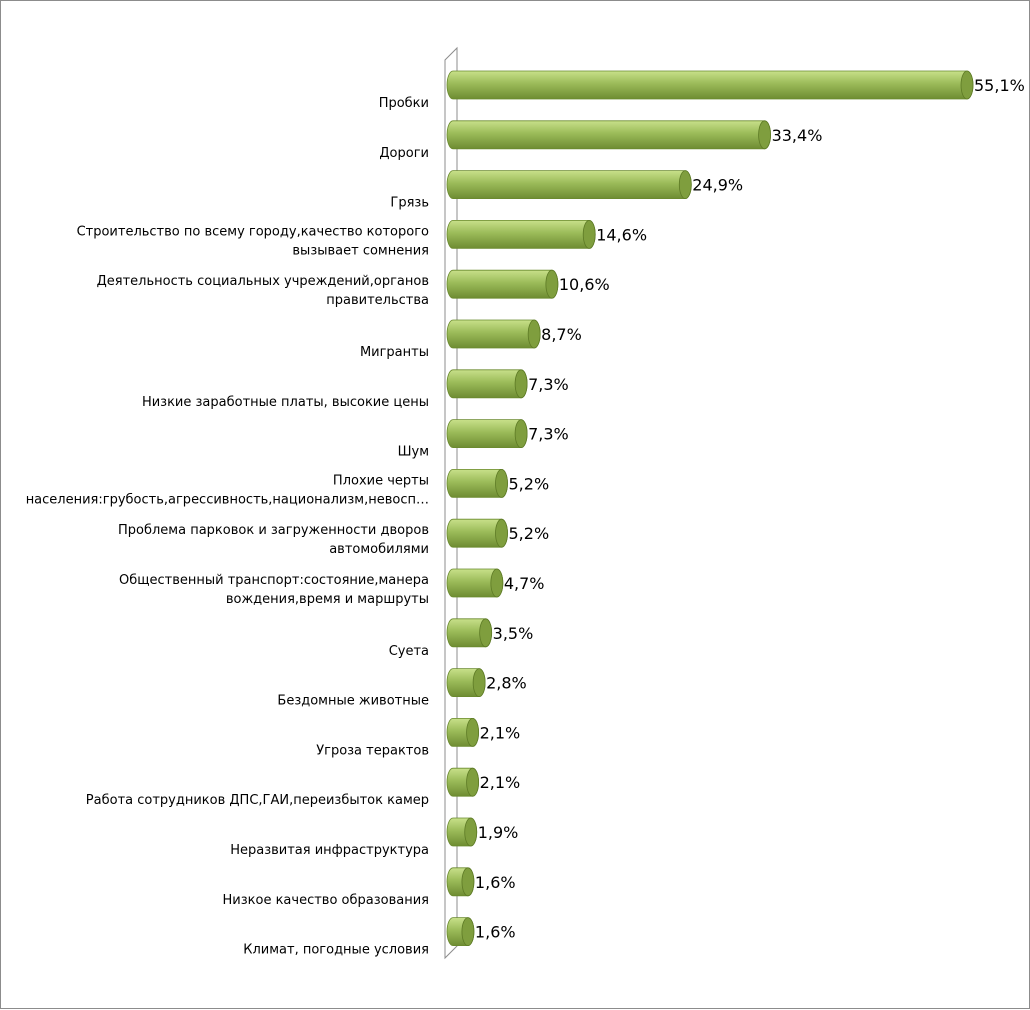 This screenshot has width=1030, height=1010. I want to click on data-label: 8,7%, so click(561, 334).